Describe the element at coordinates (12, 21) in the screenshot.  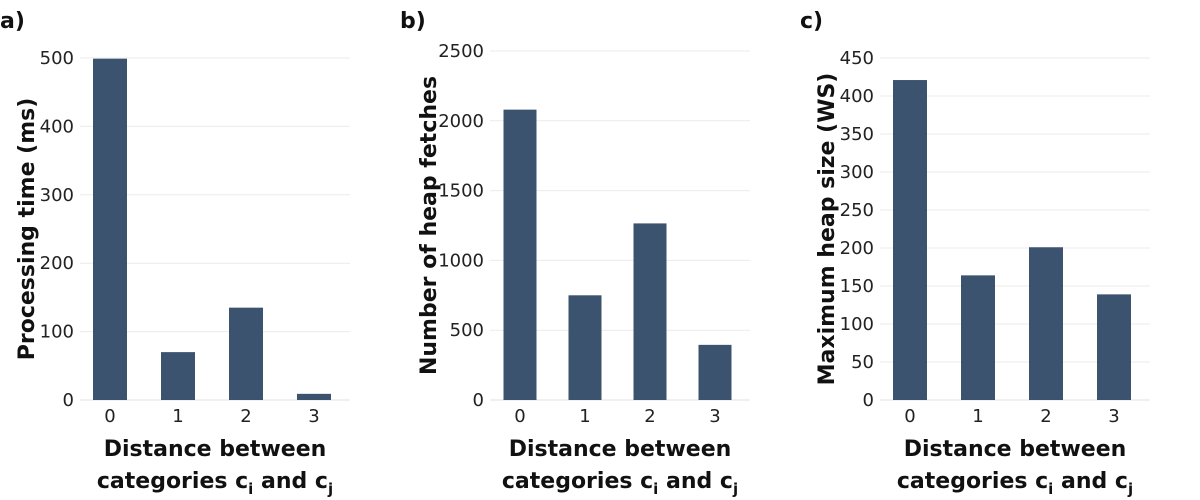
I see `panel-label: a)` at that location.